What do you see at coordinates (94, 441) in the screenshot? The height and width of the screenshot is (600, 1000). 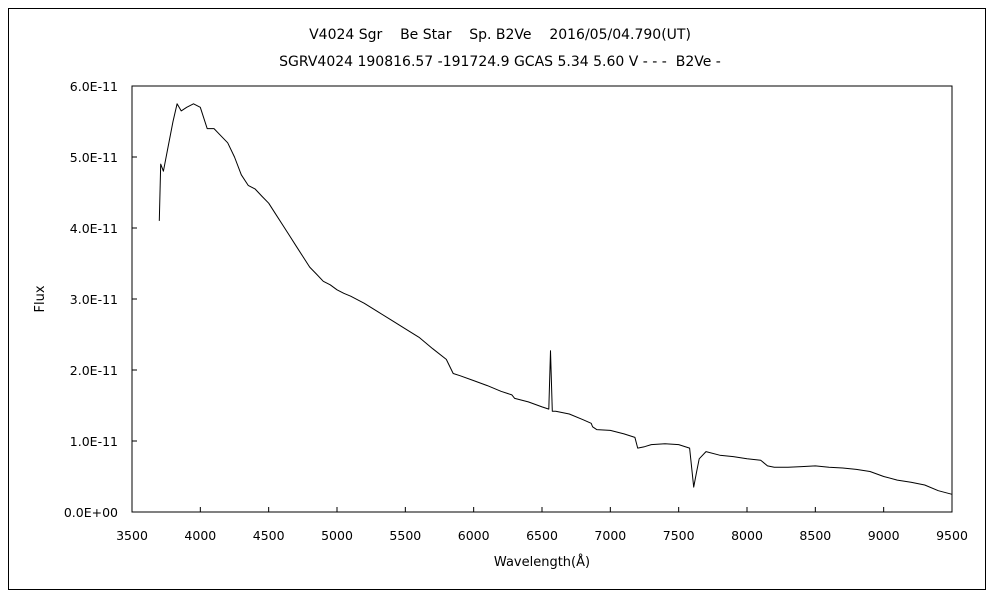 I see `y-tick-label: 1.0E-11` at bounding box center [94, 441].